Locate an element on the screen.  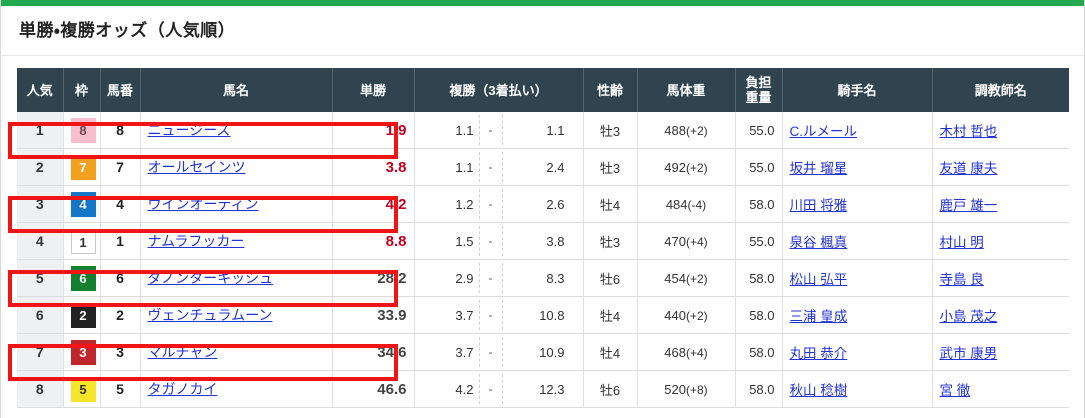
cell-place-odds: 1.5- 3.8 is located at coordinates (499, 241).